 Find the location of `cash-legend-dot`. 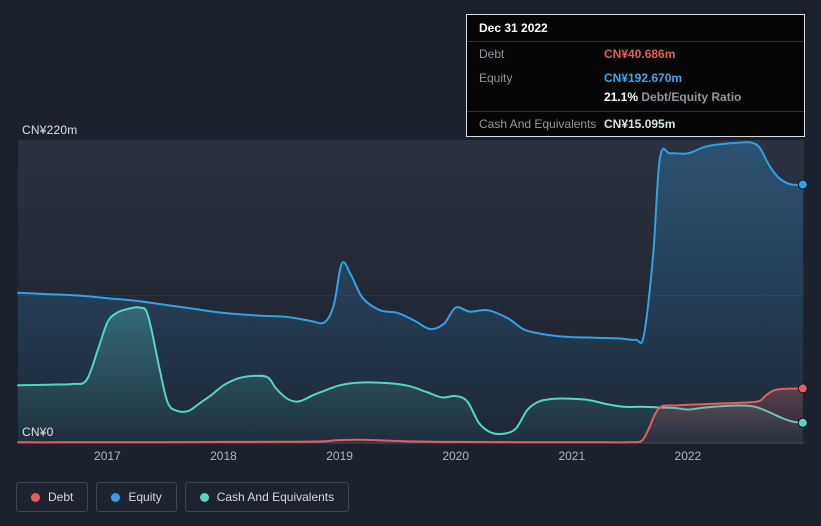

cash-legend-dot is located at coordinates (204, 497).